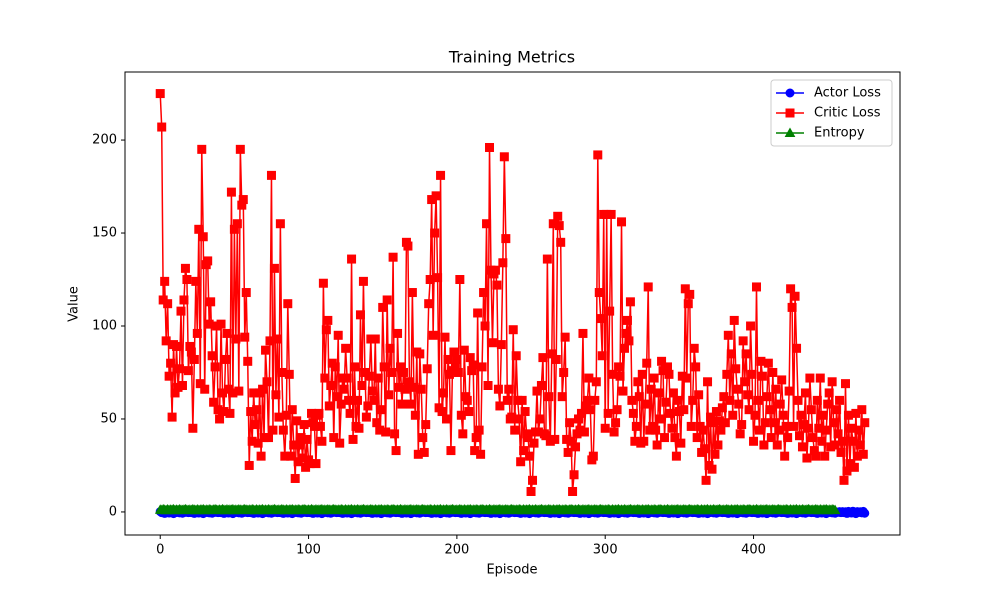  What do you see at coordinates (790, 93) in the screenshot?
I see `legend-marker` at bounding box center [790, 93].